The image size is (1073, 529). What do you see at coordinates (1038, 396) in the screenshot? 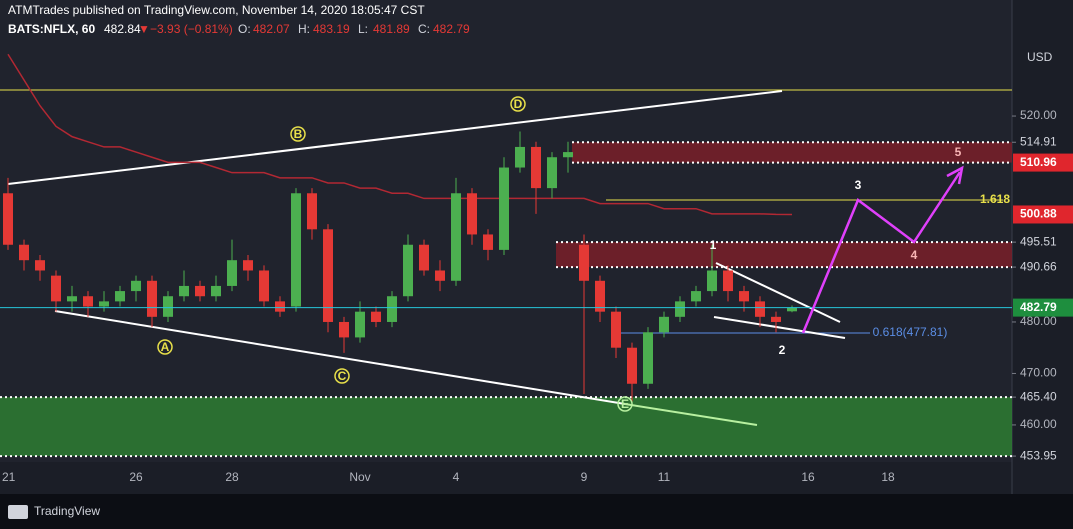
I see `price-label: 465.40` at bounding box center [1038, 396].